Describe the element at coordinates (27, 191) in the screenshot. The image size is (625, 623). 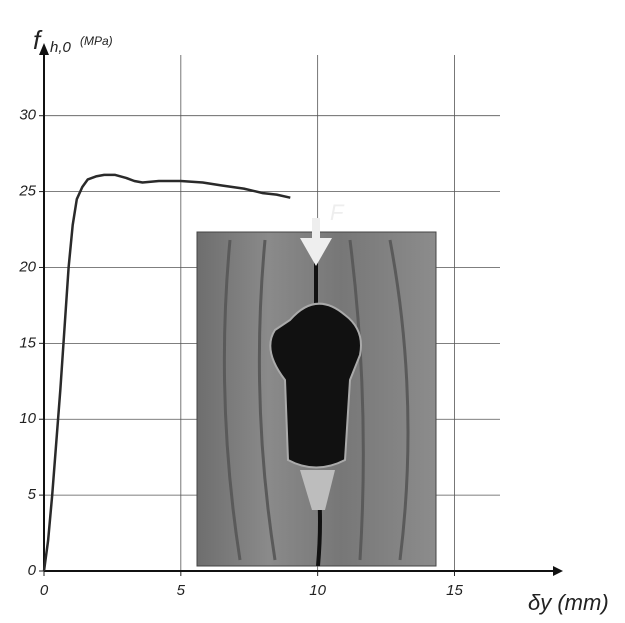
I see `y-tick-label: 25` at that location.